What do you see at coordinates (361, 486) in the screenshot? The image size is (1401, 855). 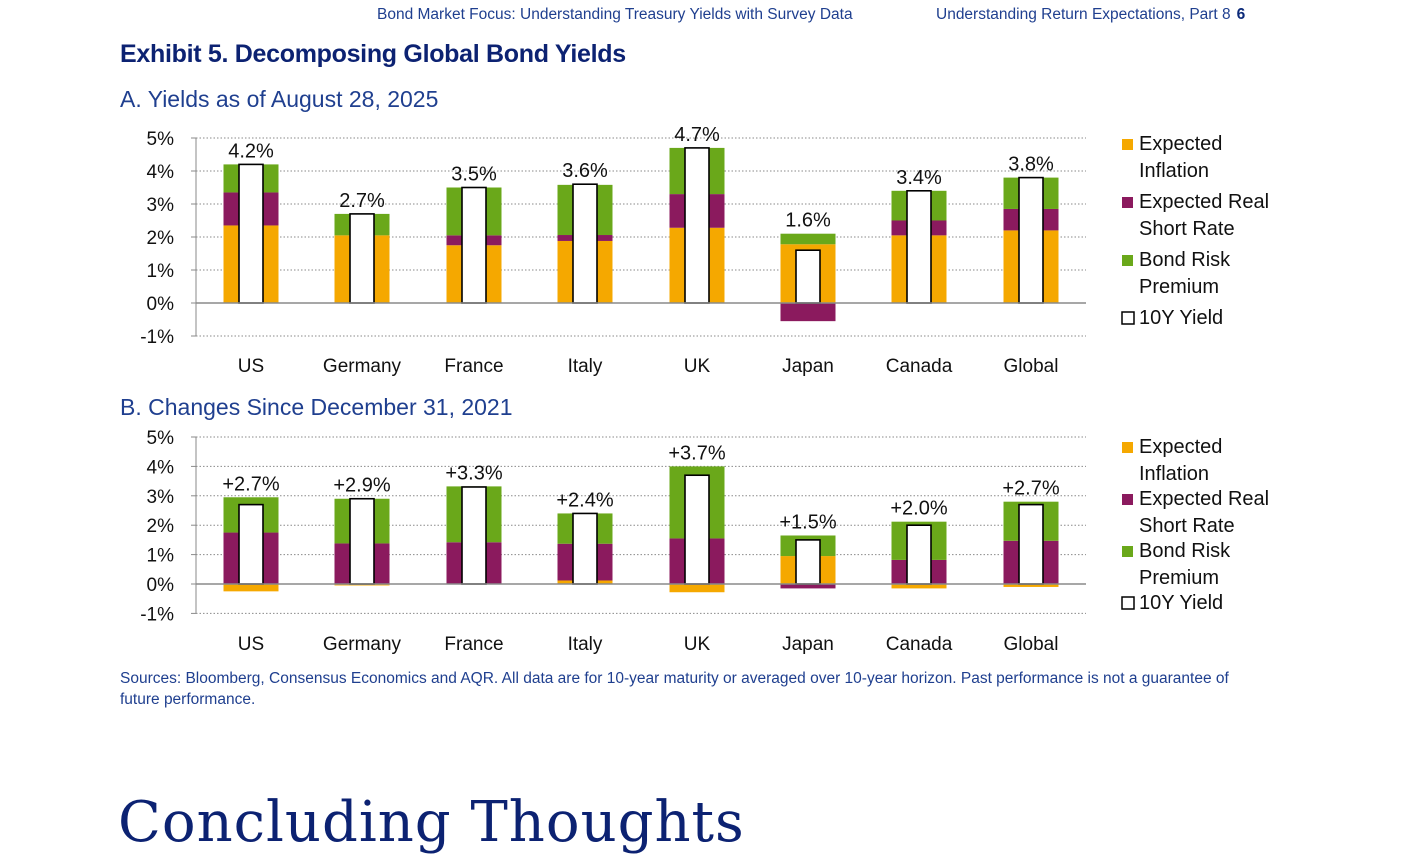 I see `panel-b-data-label: +2.9%` at bounding box center [361, 486].